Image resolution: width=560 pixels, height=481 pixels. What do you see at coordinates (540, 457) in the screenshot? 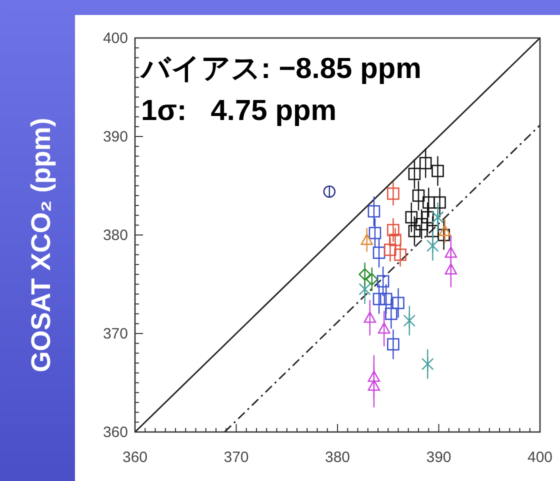
I see `x-tick-label: 400` at bounding box center [540, 457].